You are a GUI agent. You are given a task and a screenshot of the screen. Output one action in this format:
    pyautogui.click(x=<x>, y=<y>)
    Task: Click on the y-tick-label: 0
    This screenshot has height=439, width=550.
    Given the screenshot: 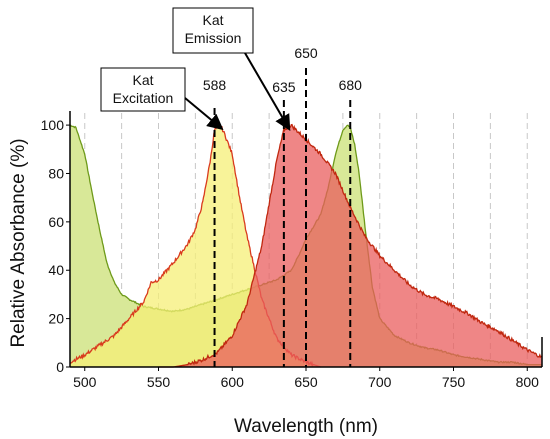 What is the action you would take?
    pyautogui.click(x=60, y=367)
    